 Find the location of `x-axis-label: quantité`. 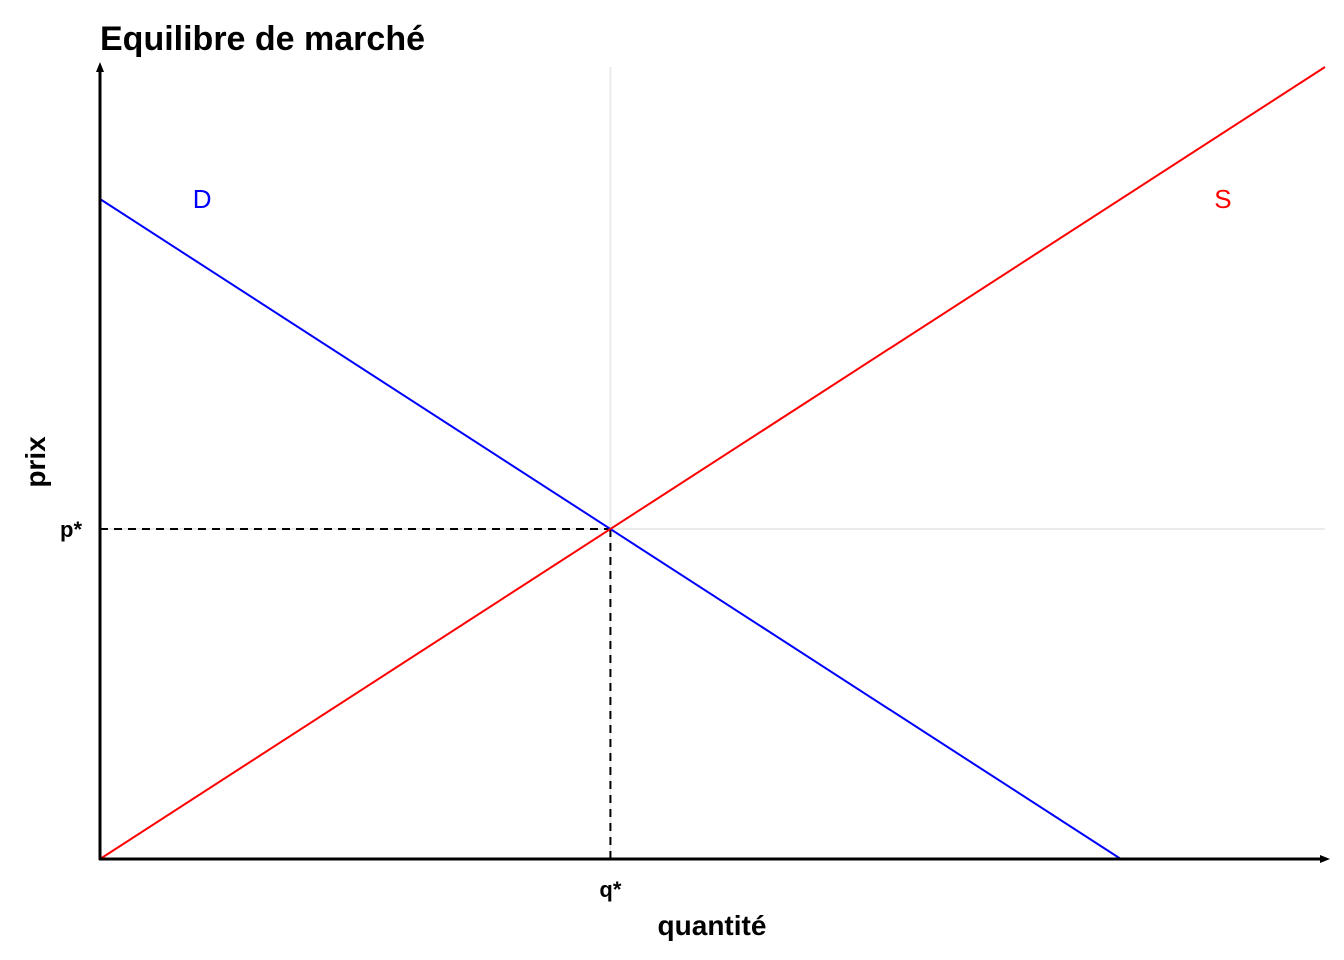

x-axis-label: quantité is located at coordinates (712, 925).